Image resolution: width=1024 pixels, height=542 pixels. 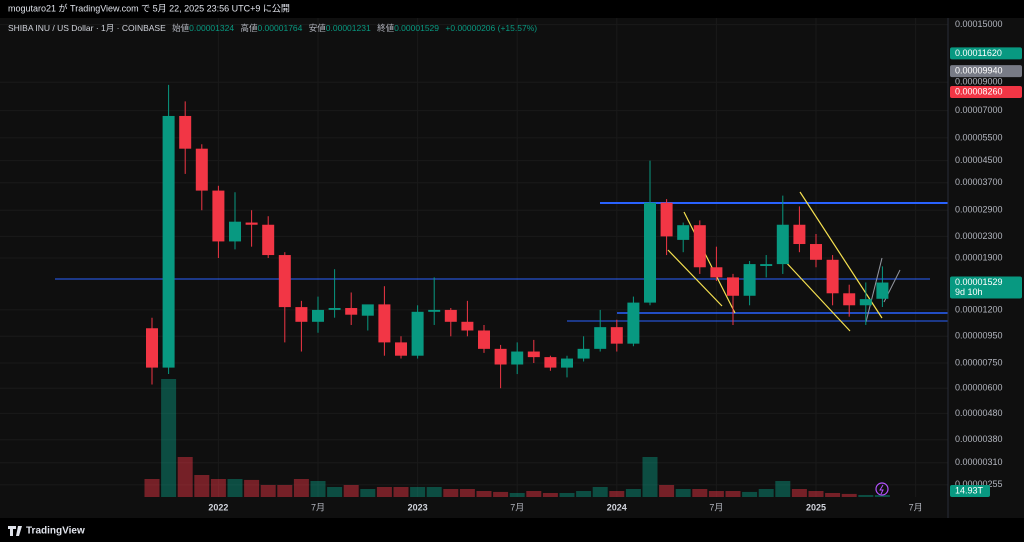 What do you see at coordinates (279, 28) in the screenshot?
I see `legend-value: 0.00001764` at bounding box center [279, 28].